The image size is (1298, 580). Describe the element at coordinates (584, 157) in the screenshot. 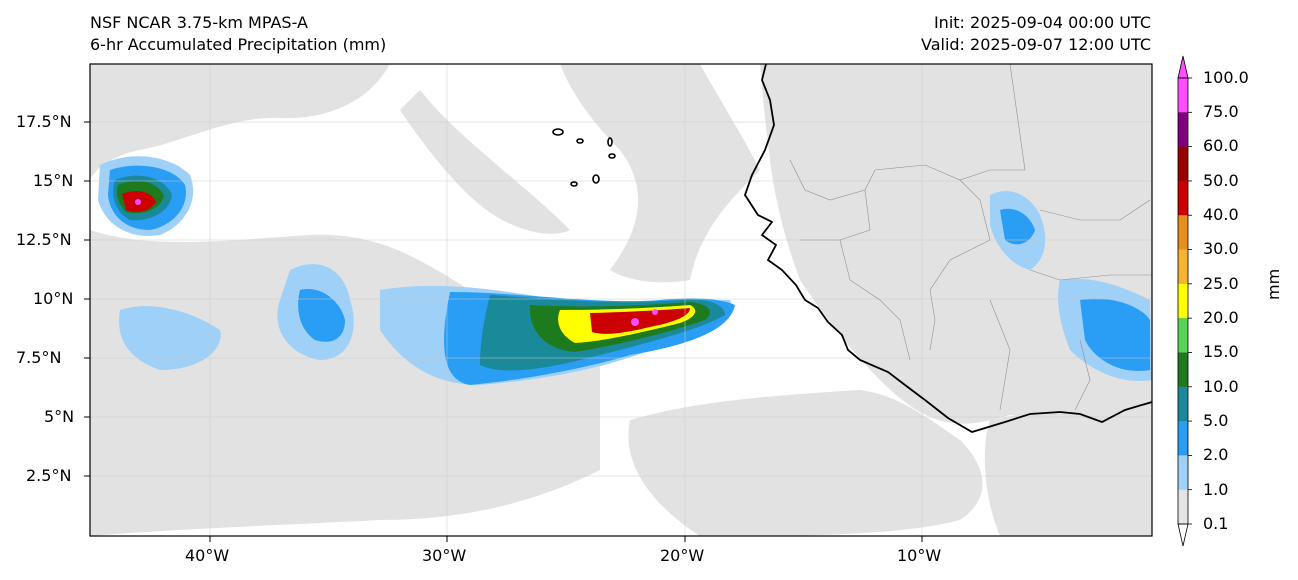

I see `cape-verde-islands` at that location.